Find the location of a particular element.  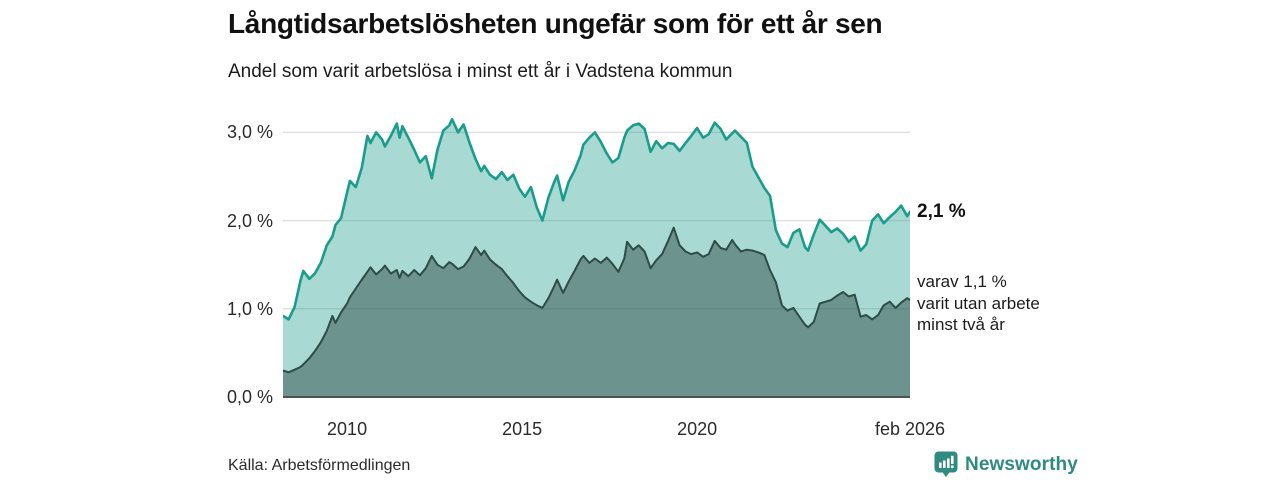

x-tick-label: 2010 is located at coordinates (347, 429).